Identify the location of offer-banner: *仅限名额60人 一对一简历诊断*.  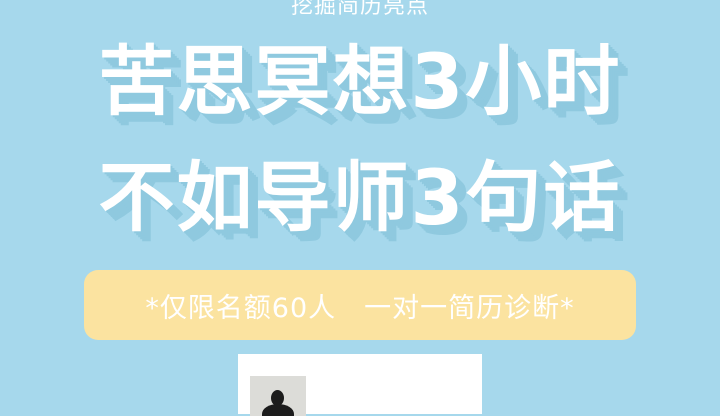
(360, 305).